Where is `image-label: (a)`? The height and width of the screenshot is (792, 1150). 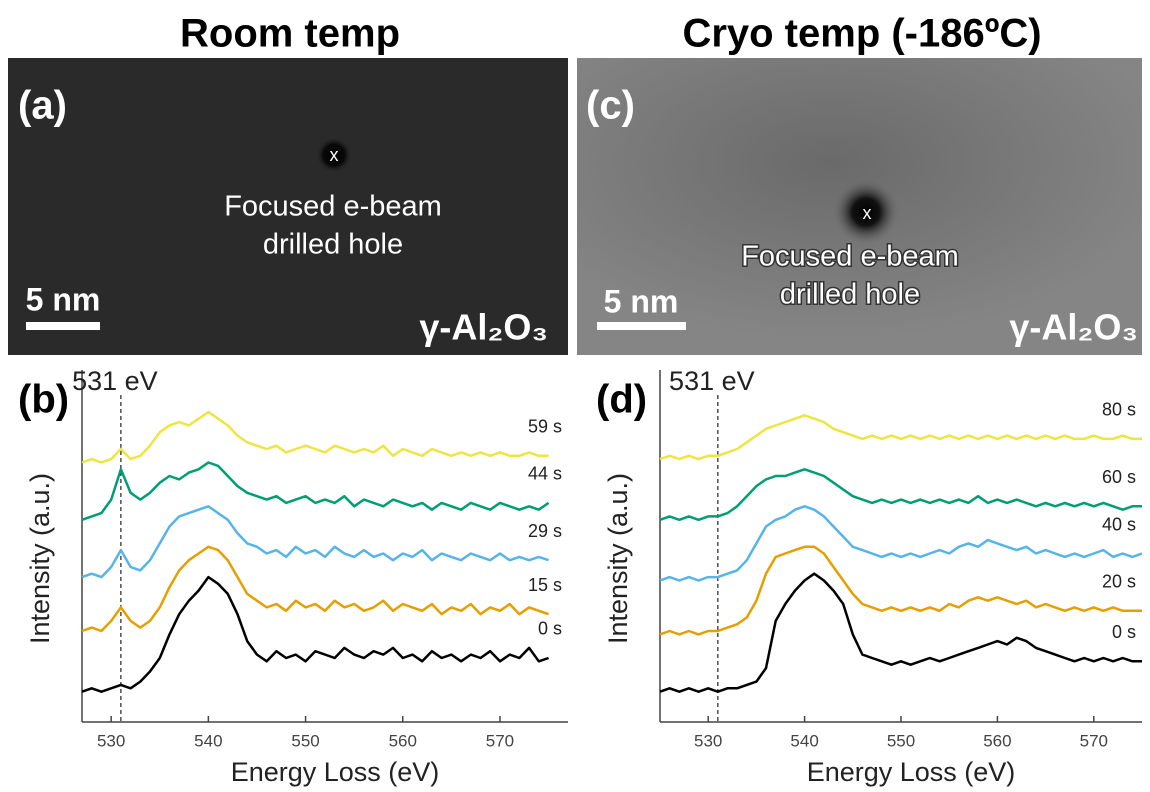
image-label: (a) is located at coordinates (42, 106).